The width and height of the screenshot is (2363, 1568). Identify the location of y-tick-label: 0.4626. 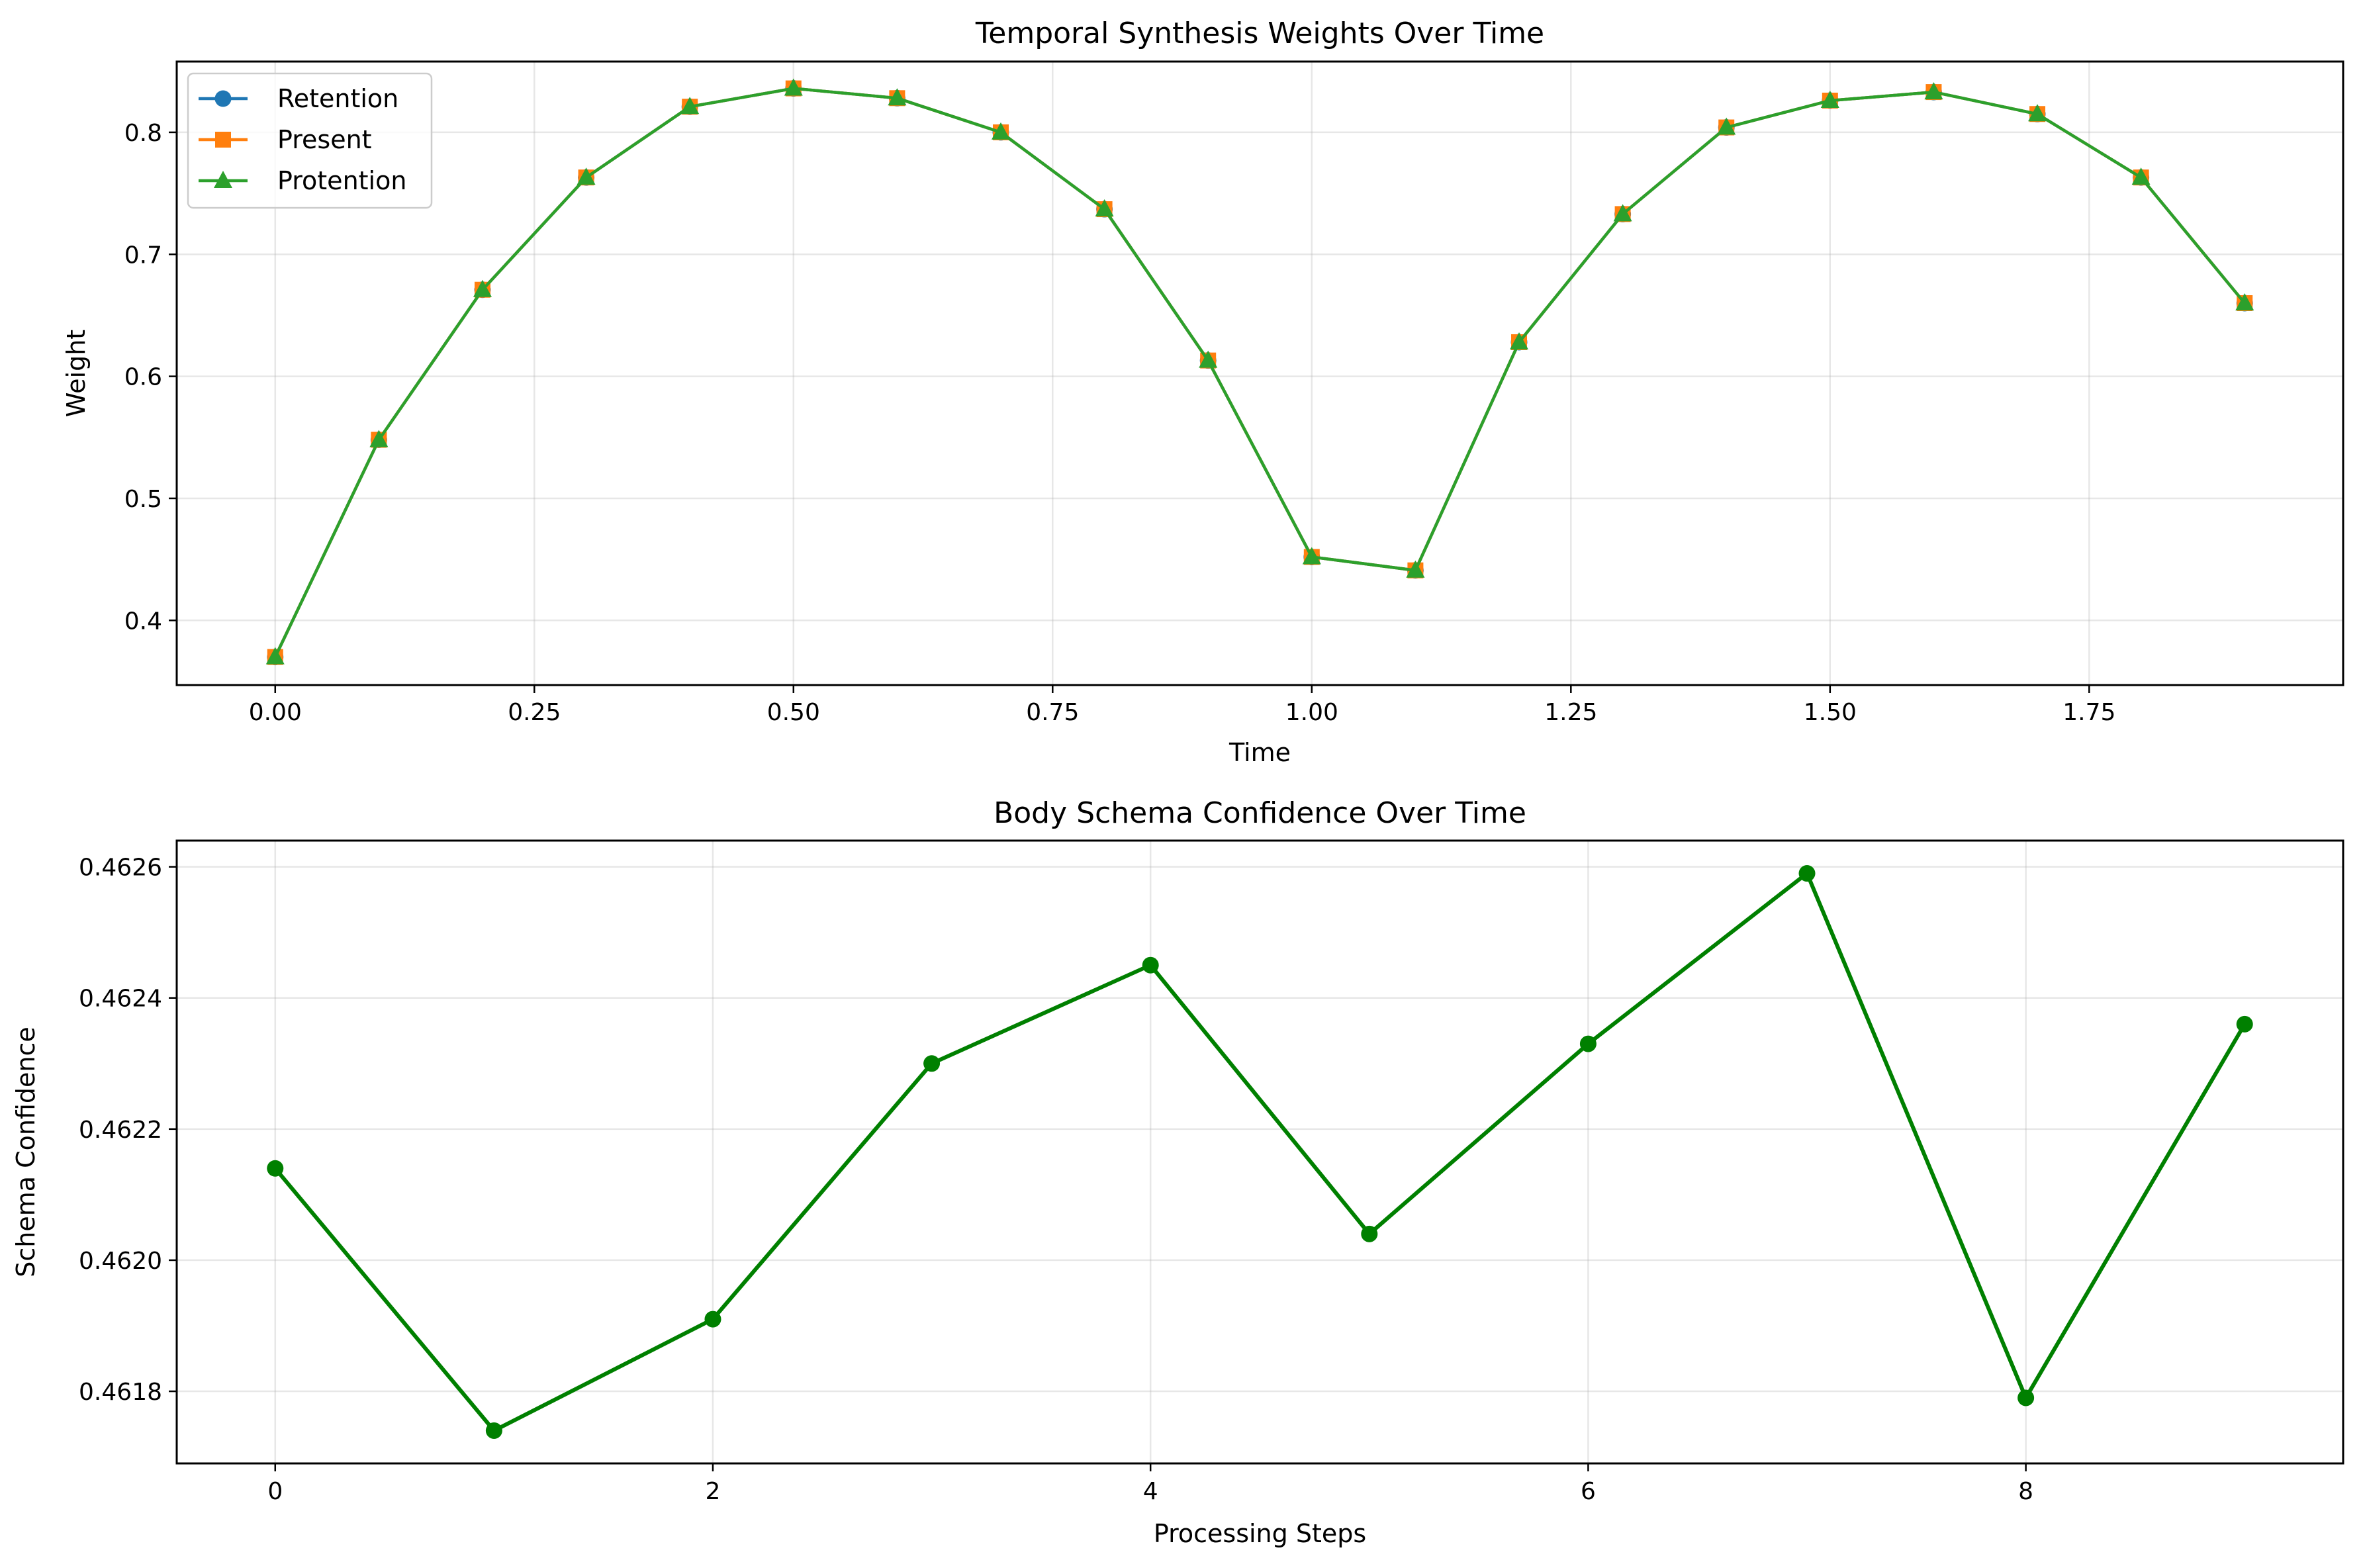
(120, 868).